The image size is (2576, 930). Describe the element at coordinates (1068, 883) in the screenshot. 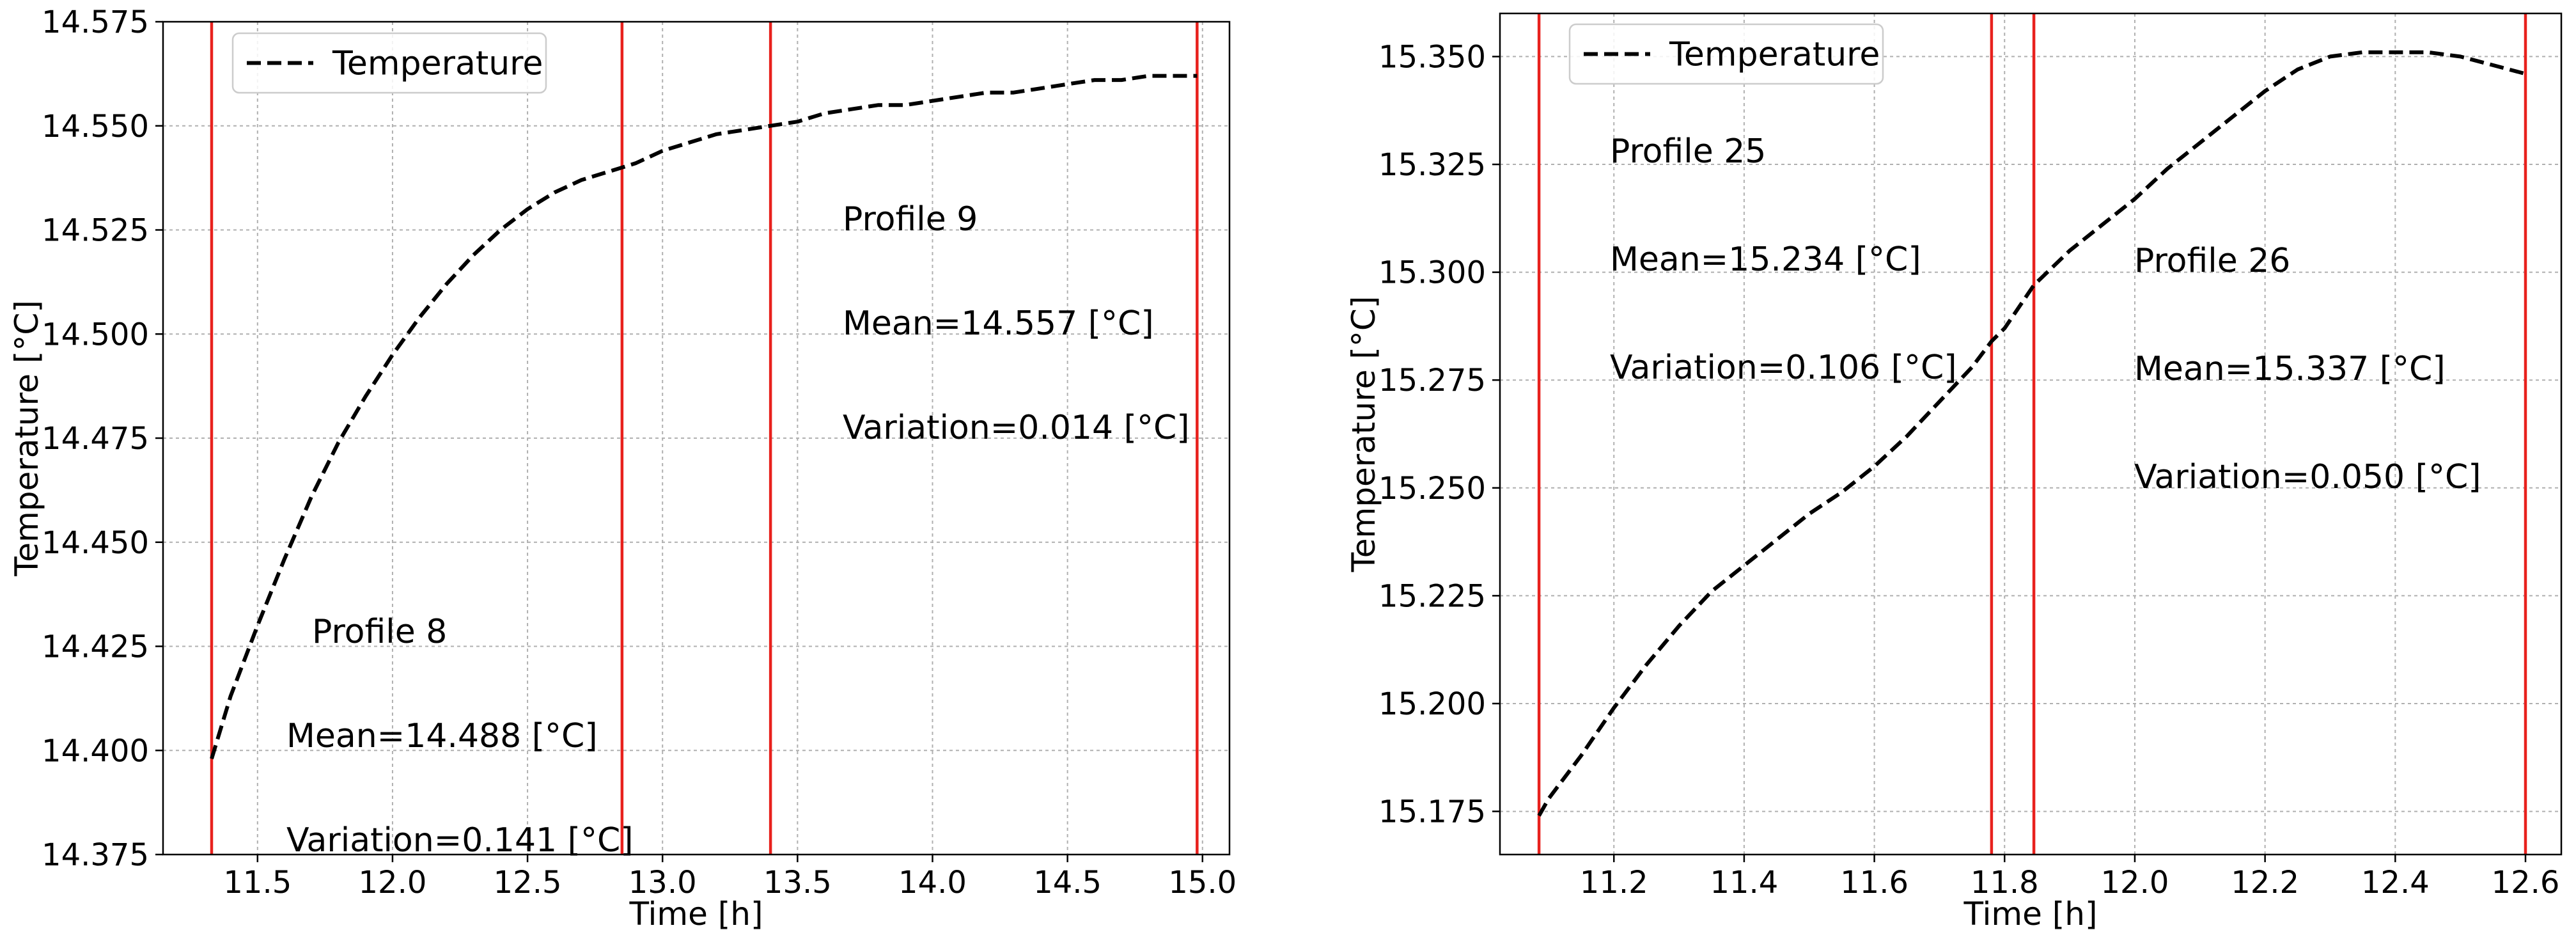

I see `x-tick-label: 14.5` at that location.